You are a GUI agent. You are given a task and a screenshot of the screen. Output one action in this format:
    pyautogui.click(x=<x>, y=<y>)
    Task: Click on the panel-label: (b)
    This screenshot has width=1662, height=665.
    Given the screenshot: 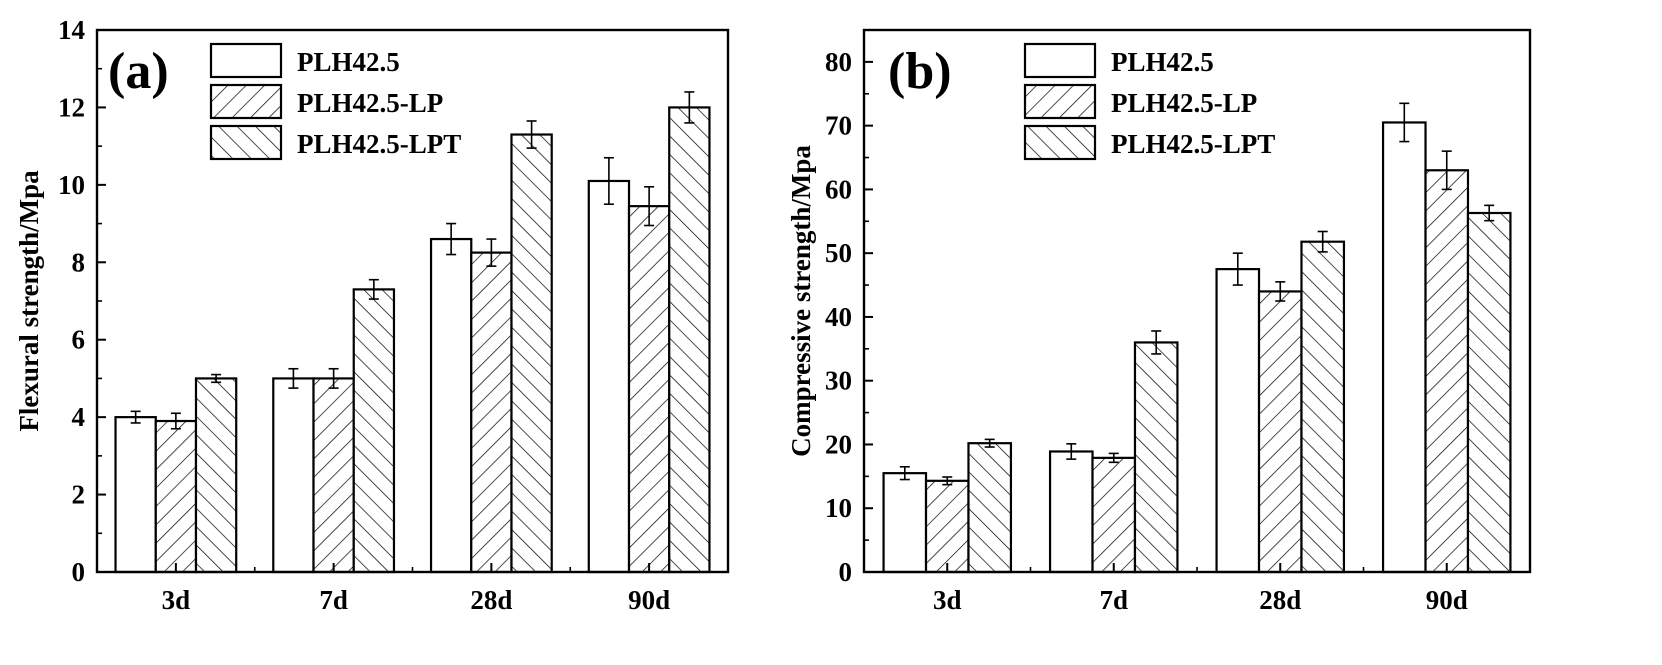 What is the action you would take?
    pyautogui.click(x=920, y=71)
    